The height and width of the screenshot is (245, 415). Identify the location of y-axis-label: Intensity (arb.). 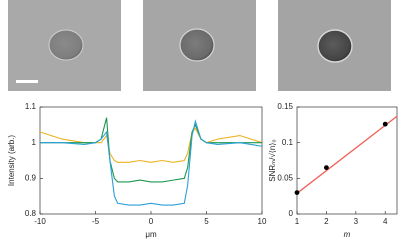
(11, 160).